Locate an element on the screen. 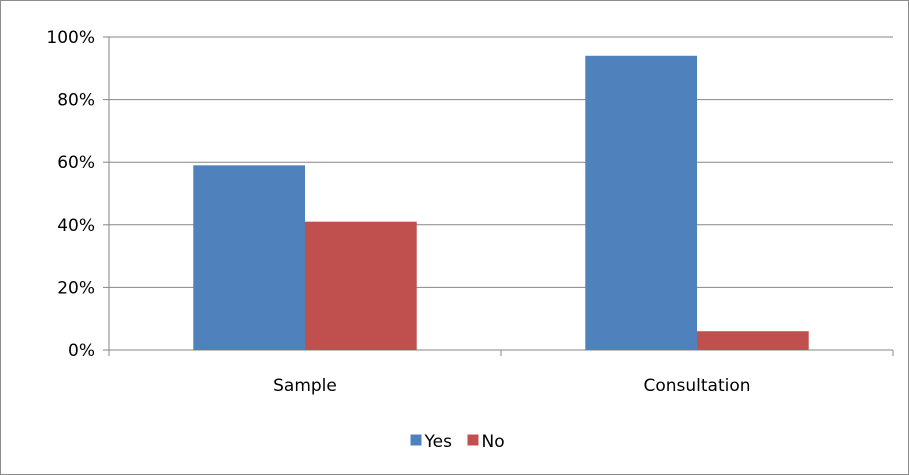  x-category-label: Sample is located at coordinates (305, 386).